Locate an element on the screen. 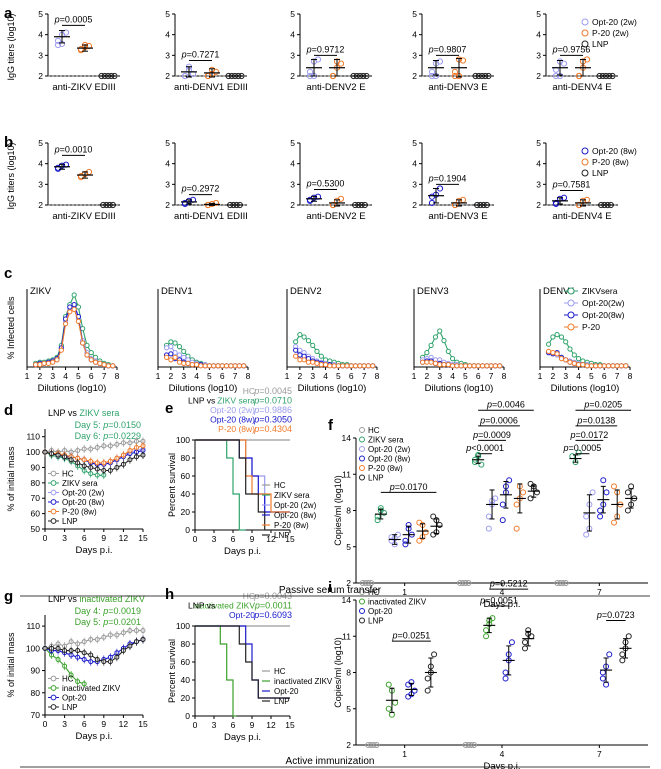 This screenshot has width=661, height=769. legend-label: Opt-20 (8w) is located at coordinates (83, 502).